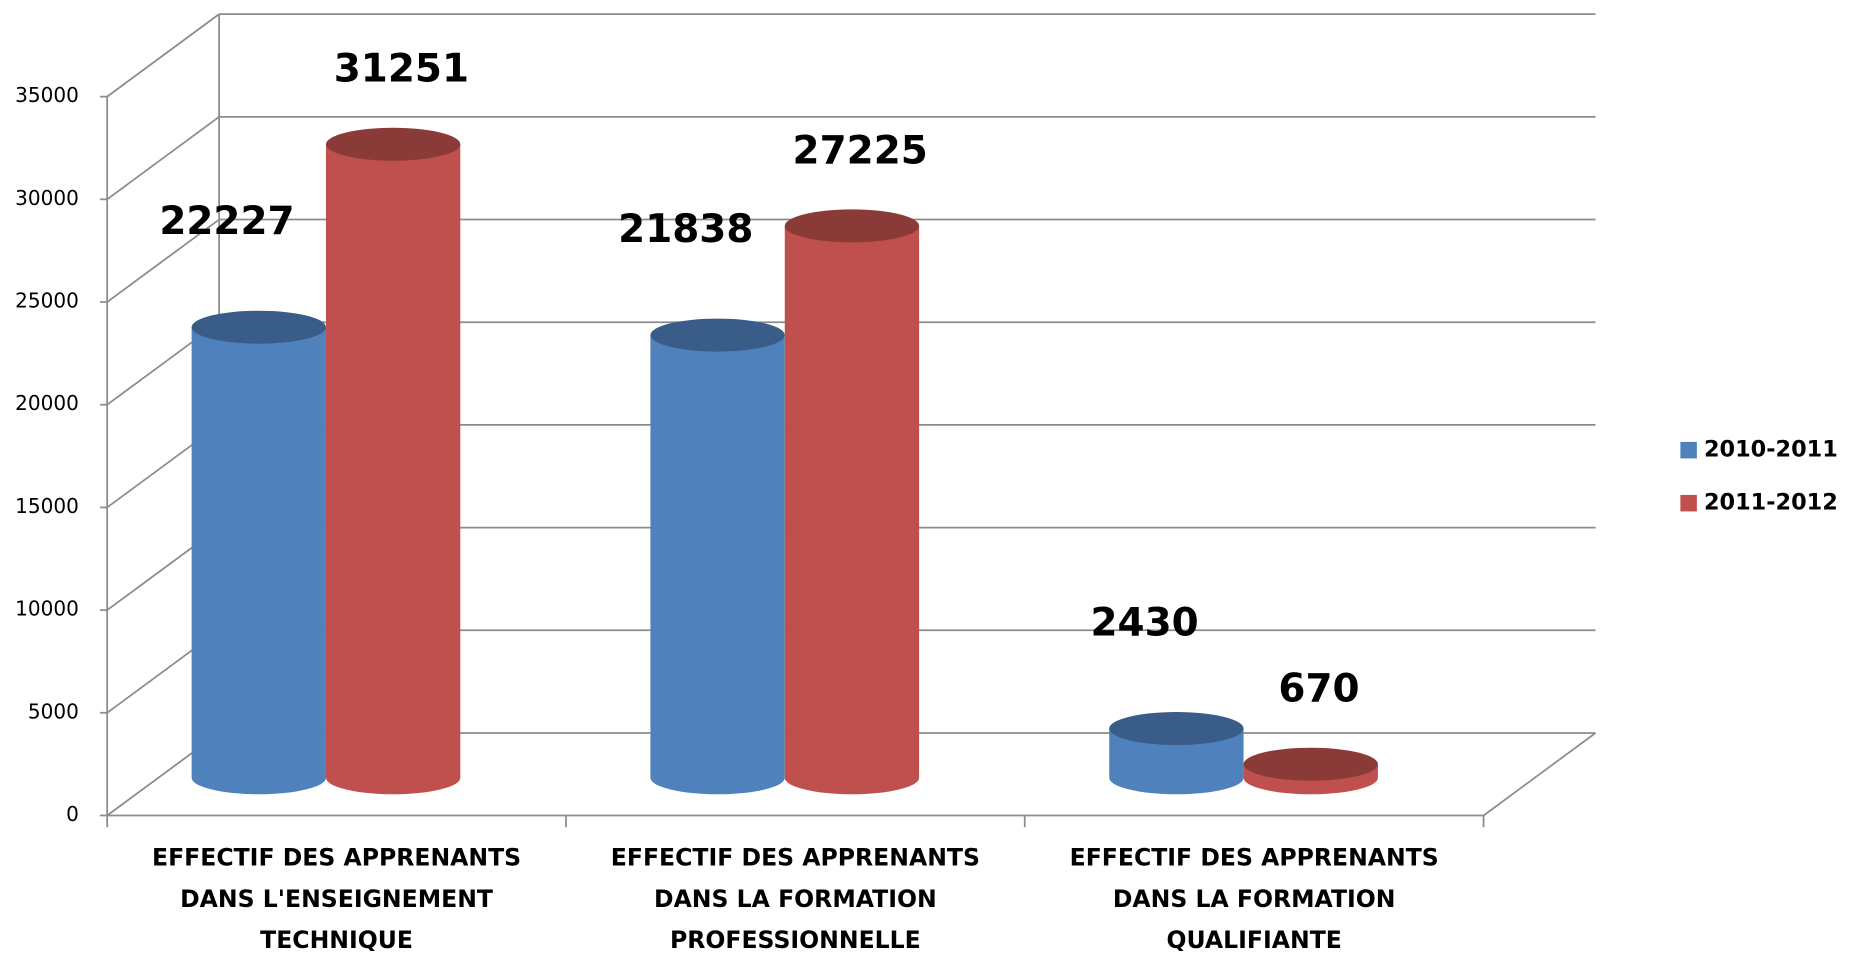 Image resolution: width=1850 pixels, height=955 pixels. Describe the element at coordinates (226, 221) in the screenshot. I see `value-label: 22227` at that location.